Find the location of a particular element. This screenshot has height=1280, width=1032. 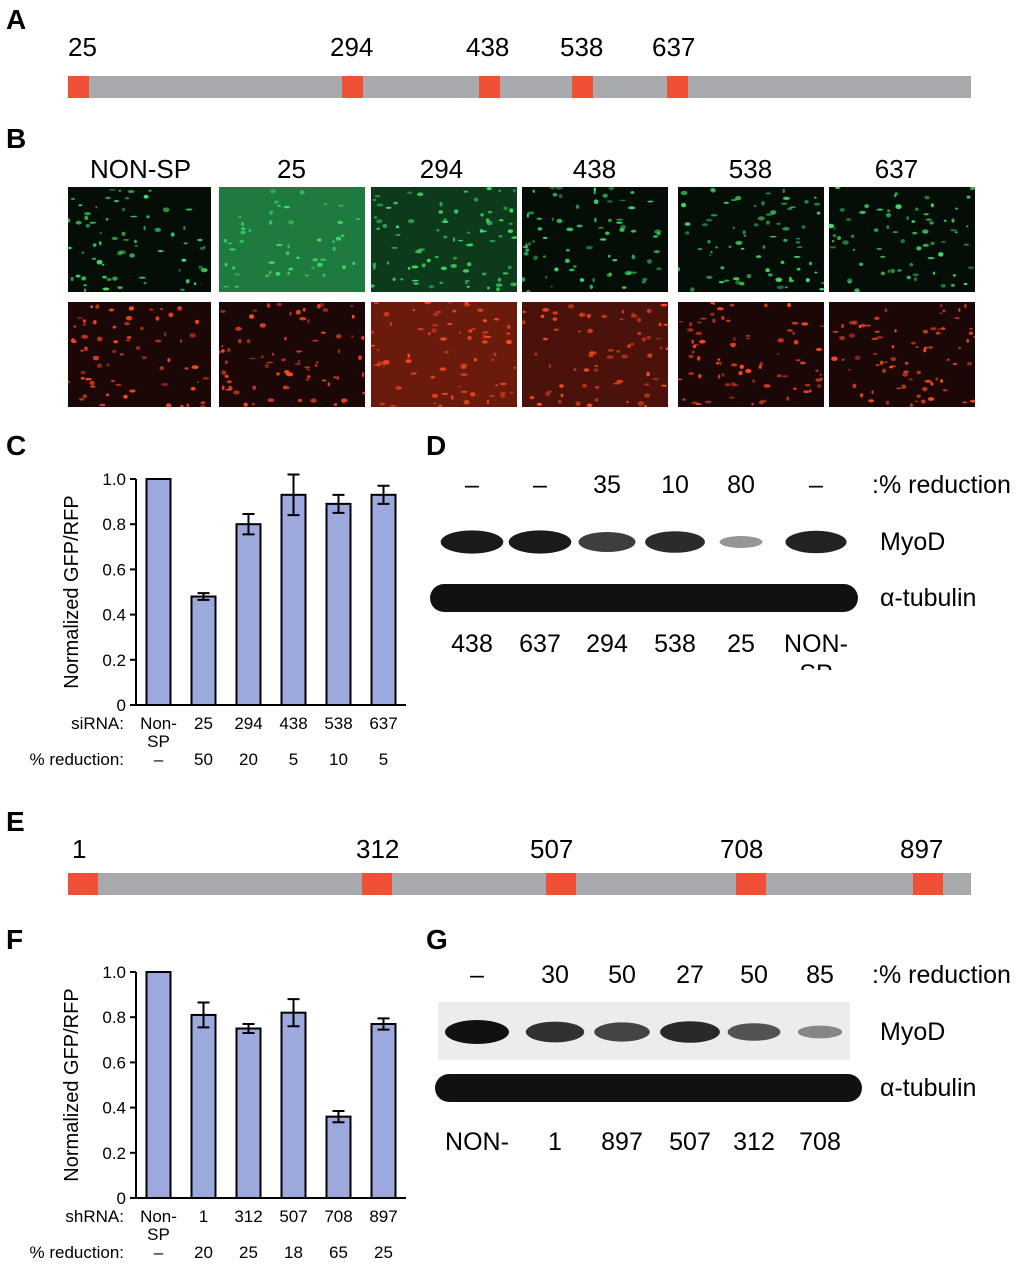

condition-label: 538 is located at coordinates (750, 169).